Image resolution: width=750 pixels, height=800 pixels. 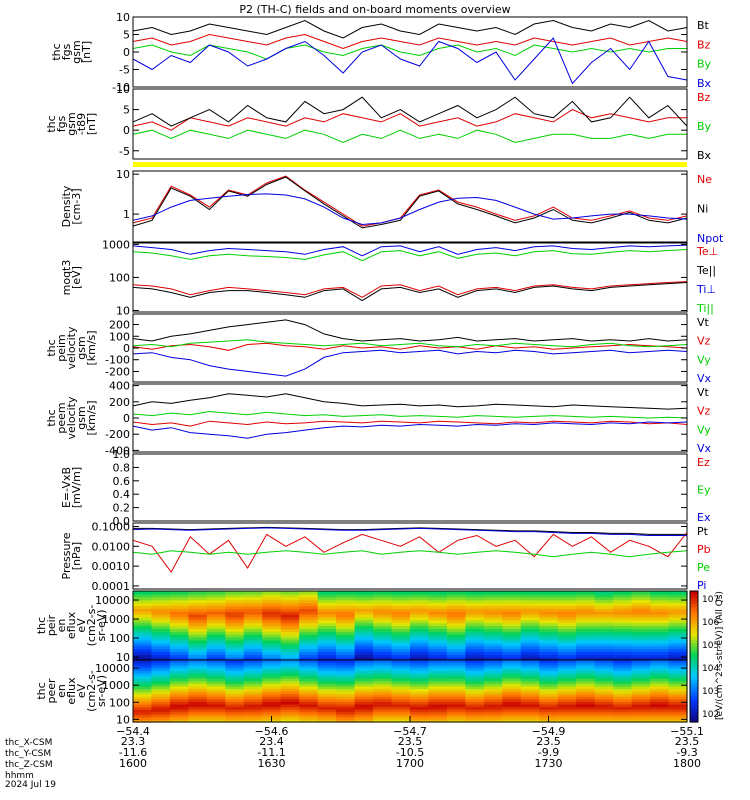 What do you see at coordinates (76, 277) in the screenshot?
I see `y-axis-label-line: [eV]` at bounding box center [76, 277].